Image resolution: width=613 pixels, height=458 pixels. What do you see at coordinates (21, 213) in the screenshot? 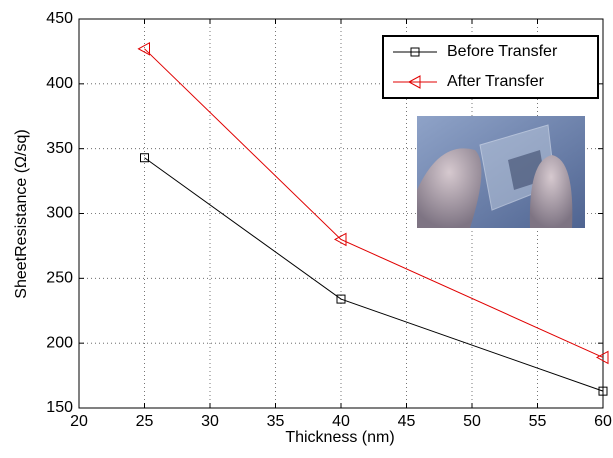
I see `y-axis-label: SheetResistance (Ω/sq)` at bounding box center [21, 213].